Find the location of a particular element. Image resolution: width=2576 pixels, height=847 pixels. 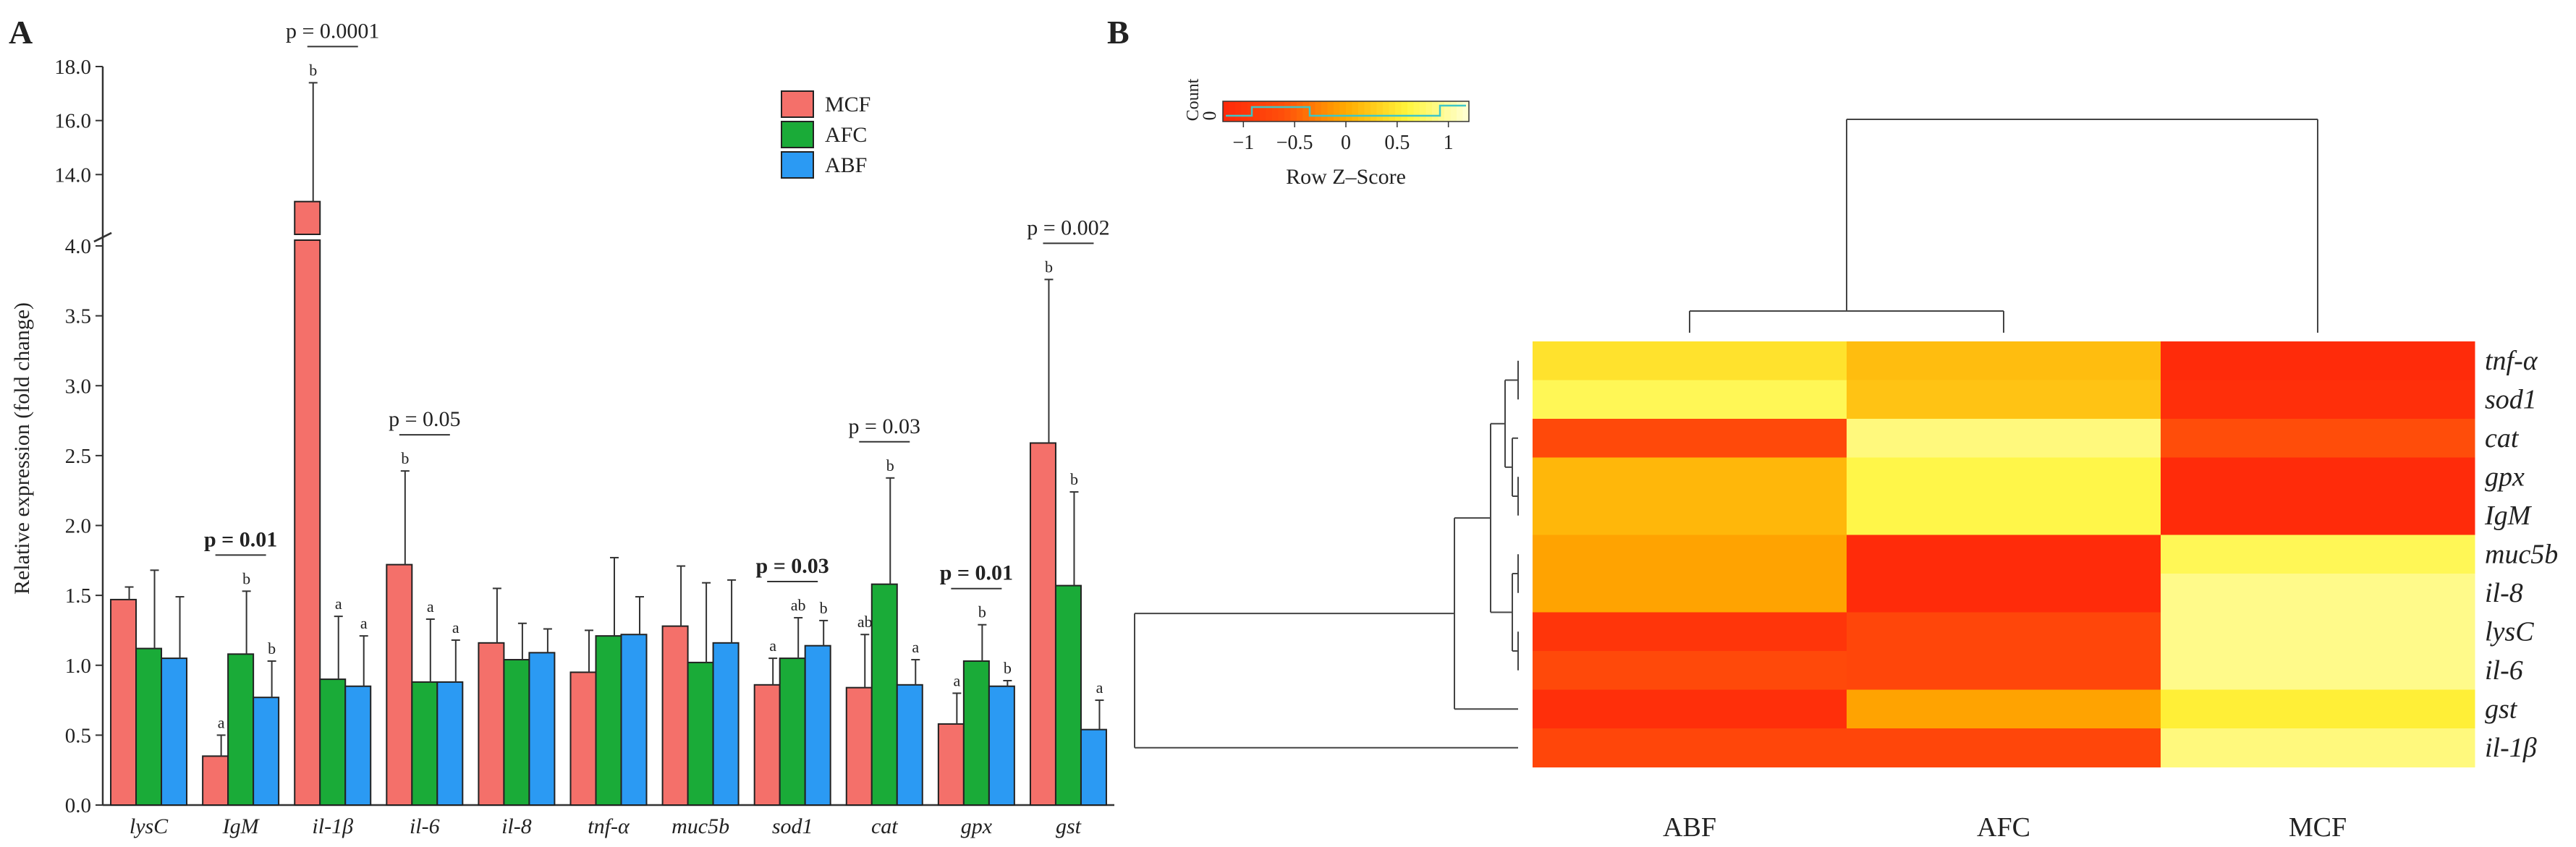

row-label-gst: gst is located at coordinates (2501, 709).